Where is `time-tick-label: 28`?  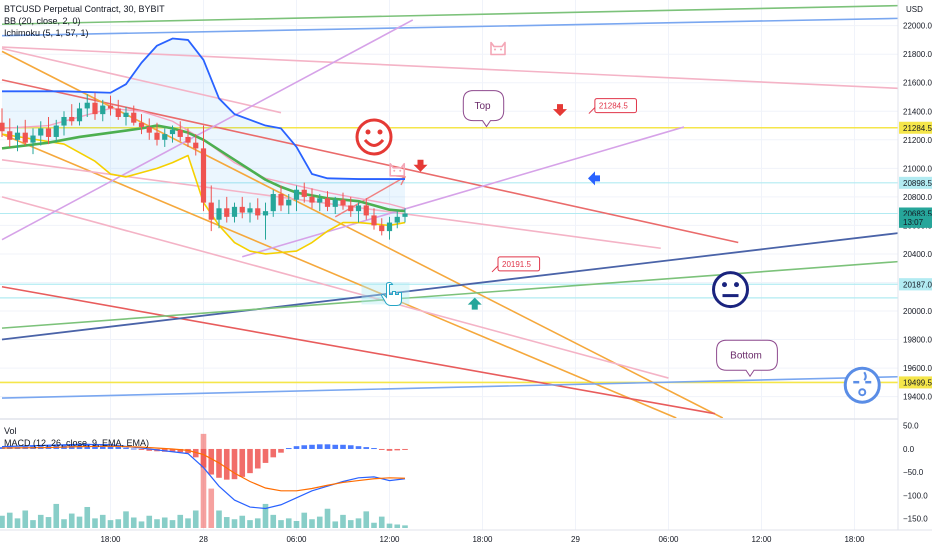 time-tick-label: 28 is located at coordinates (203, 539).